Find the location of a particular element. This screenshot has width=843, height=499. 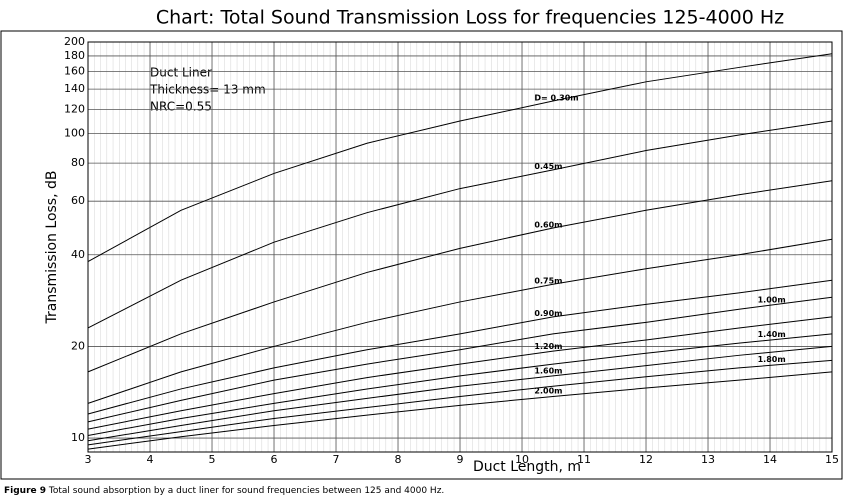

x-tick-label: 13 is located at coordinates (708, 459).